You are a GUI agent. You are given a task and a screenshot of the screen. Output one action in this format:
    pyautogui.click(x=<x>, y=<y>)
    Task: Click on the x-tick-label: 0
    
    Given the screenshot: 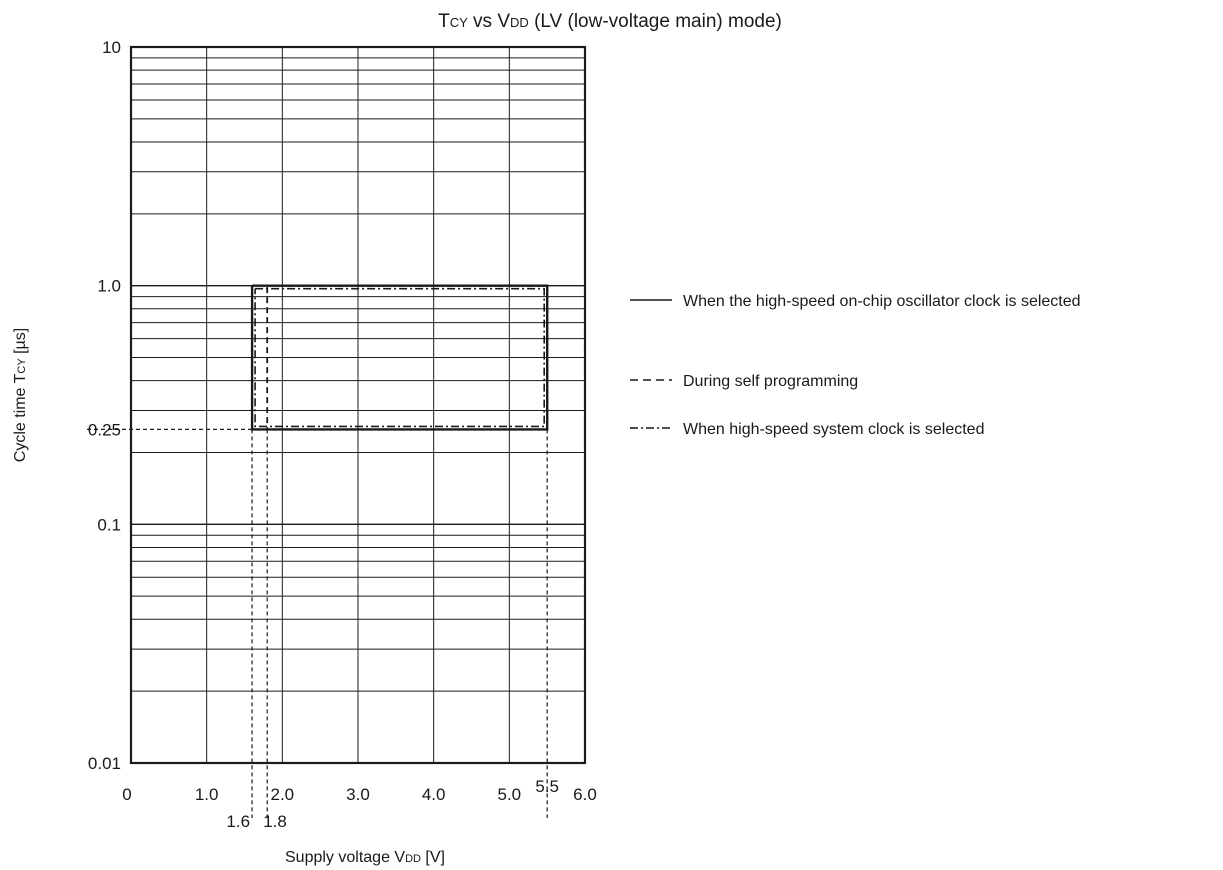 What is the action you would take?
    pyautogui.click(x=126, y=794)
    